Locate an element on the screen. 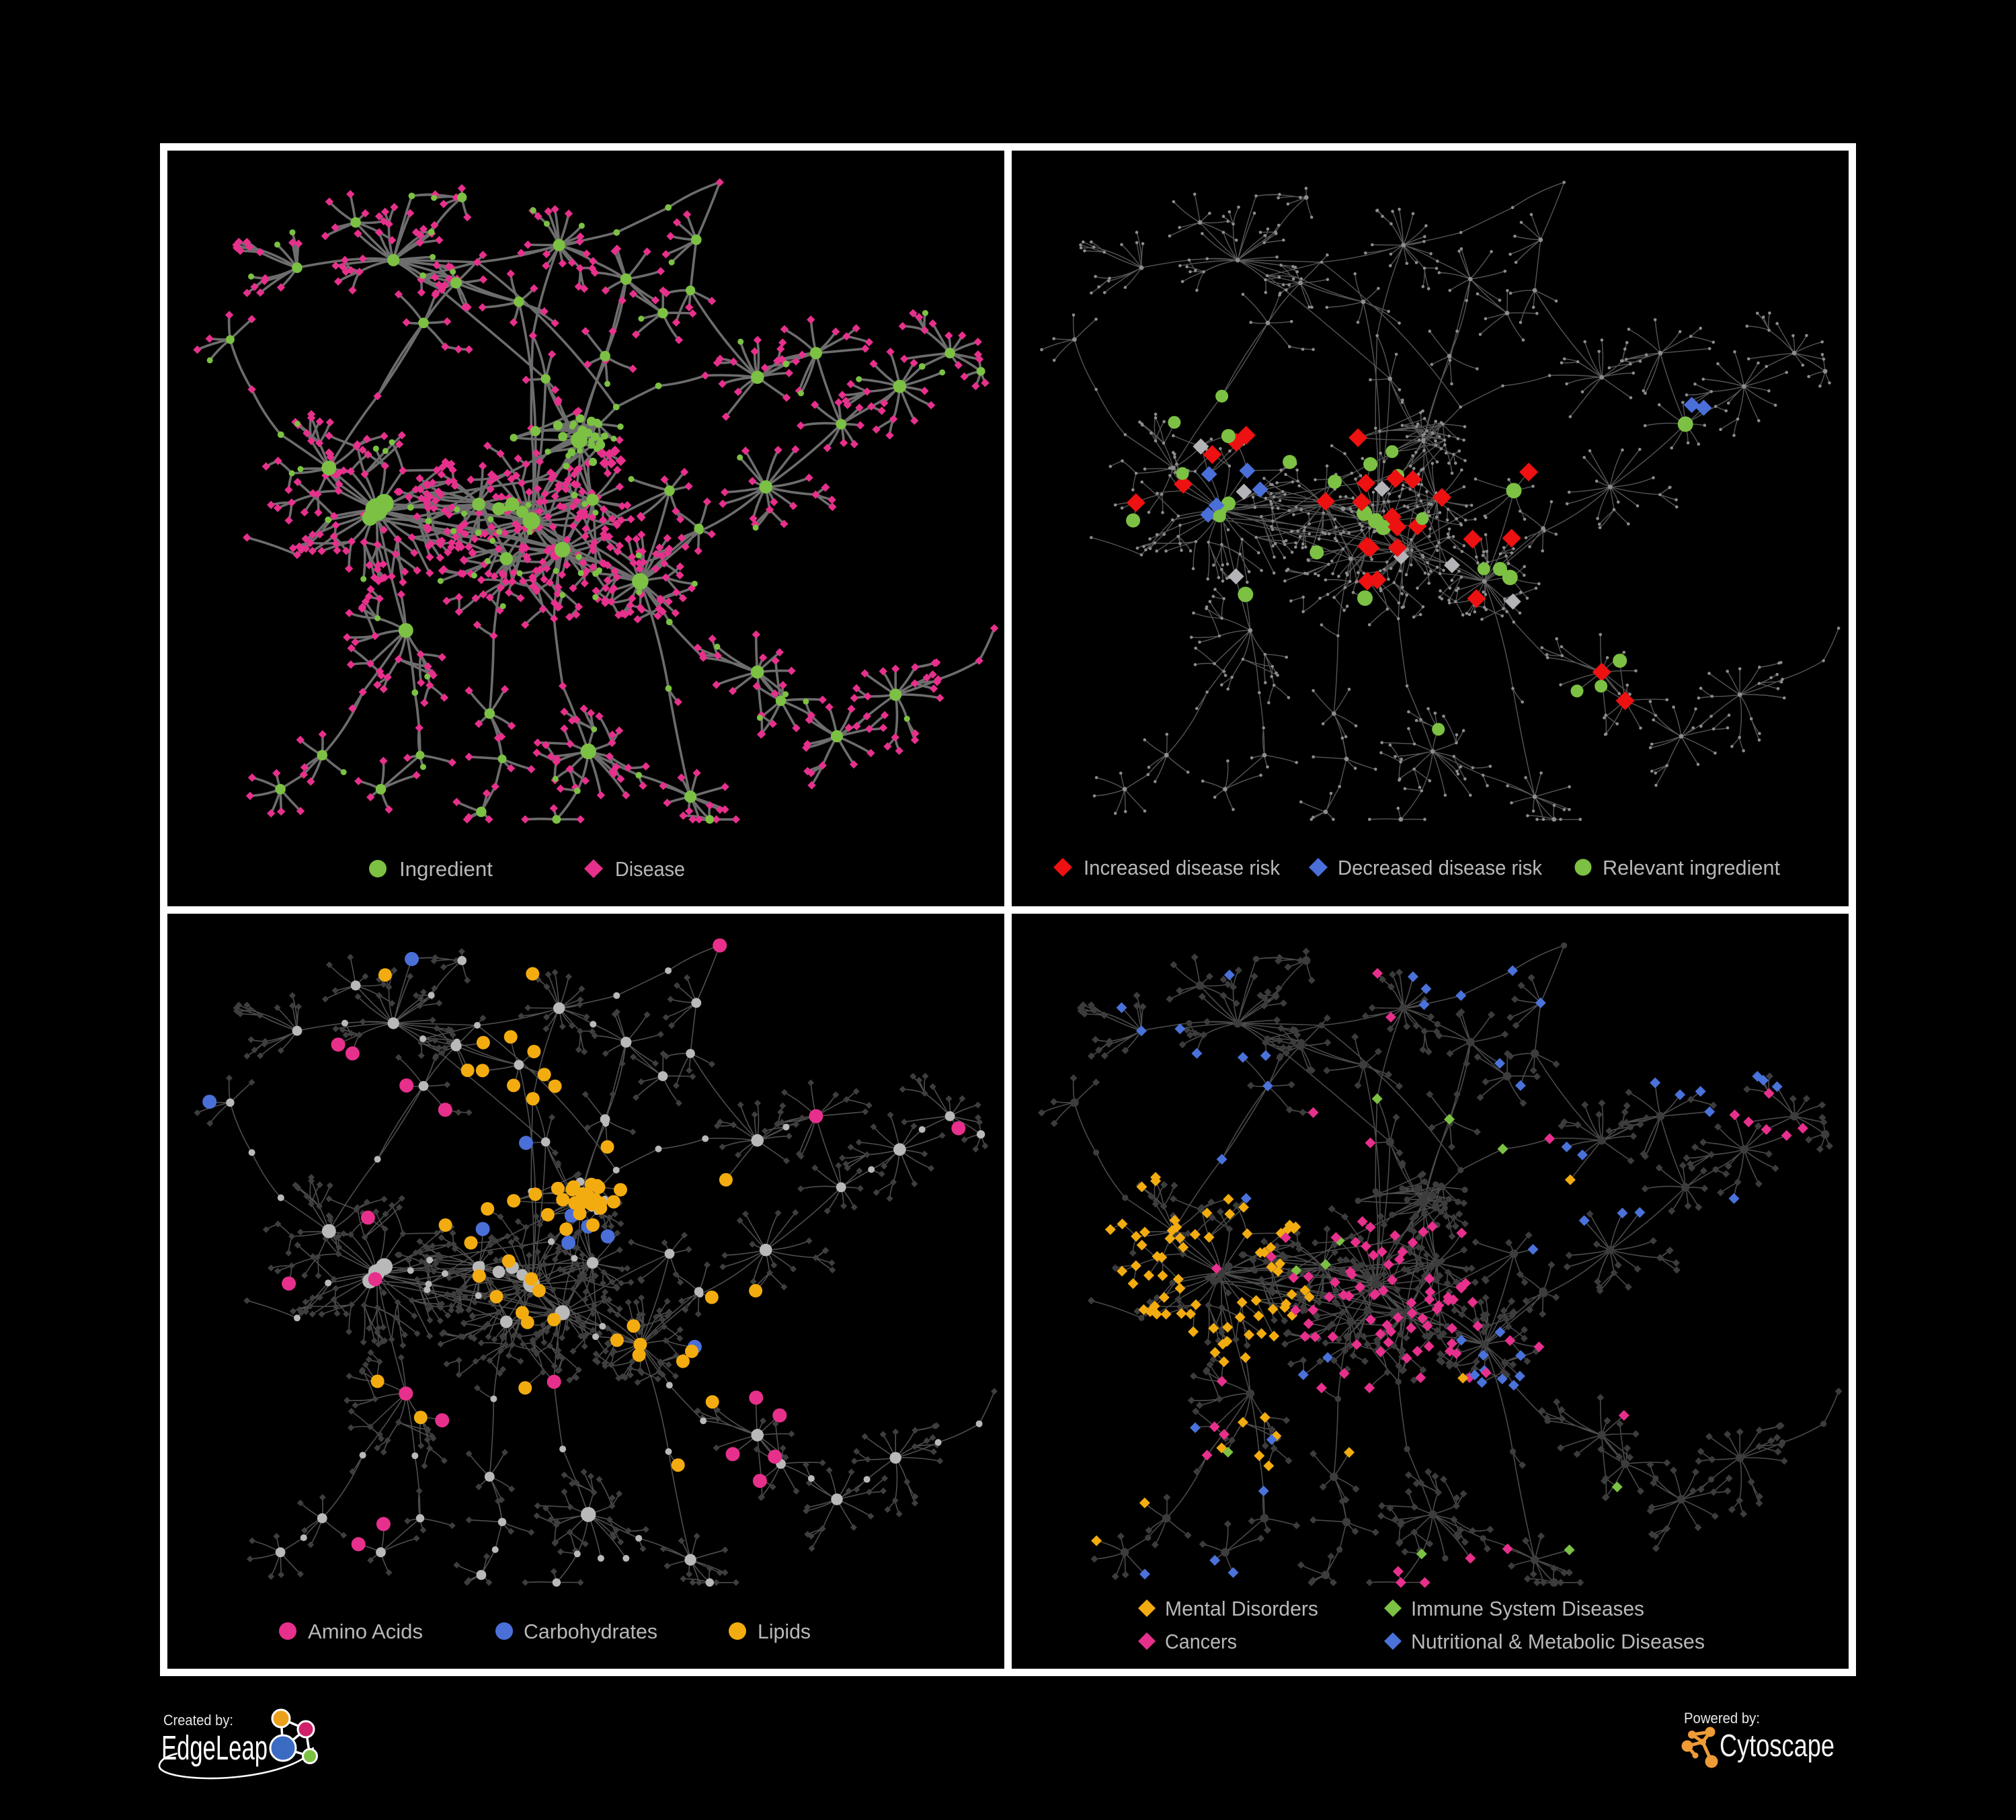 This screenshot has height=1820, width=2016. svg-text: Decreased disease risk is located at coordinates (1440, 867).